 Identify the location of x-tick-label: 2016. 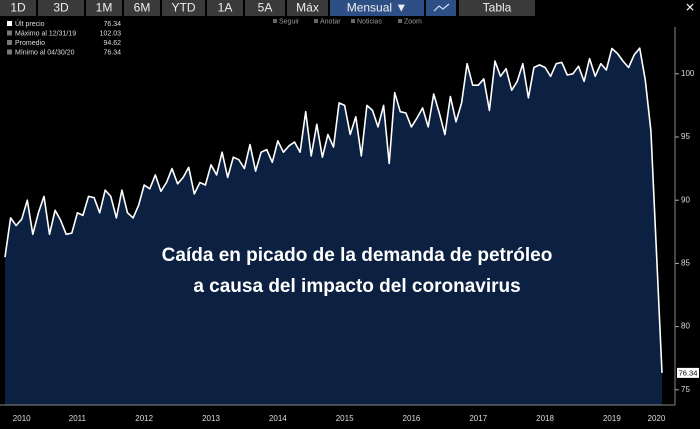
(412, 418).